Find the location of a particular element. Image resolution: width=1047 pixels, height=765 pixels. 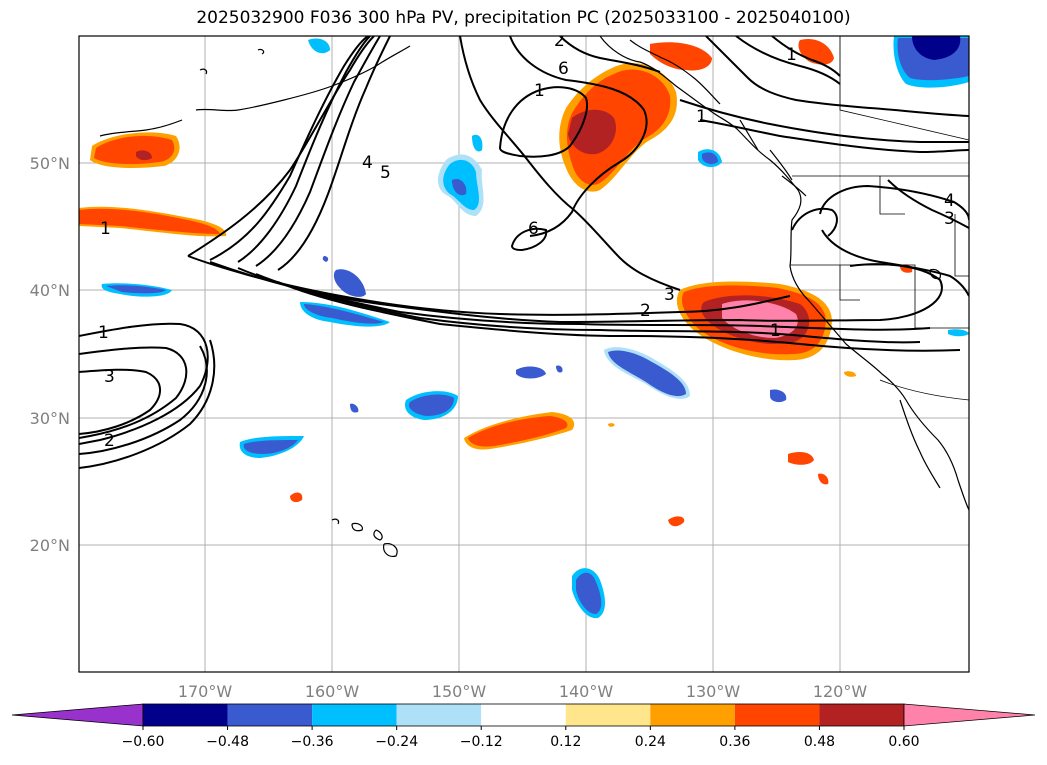

colorbar-tick-label: −0.60 is located at coordinates (143, 742).